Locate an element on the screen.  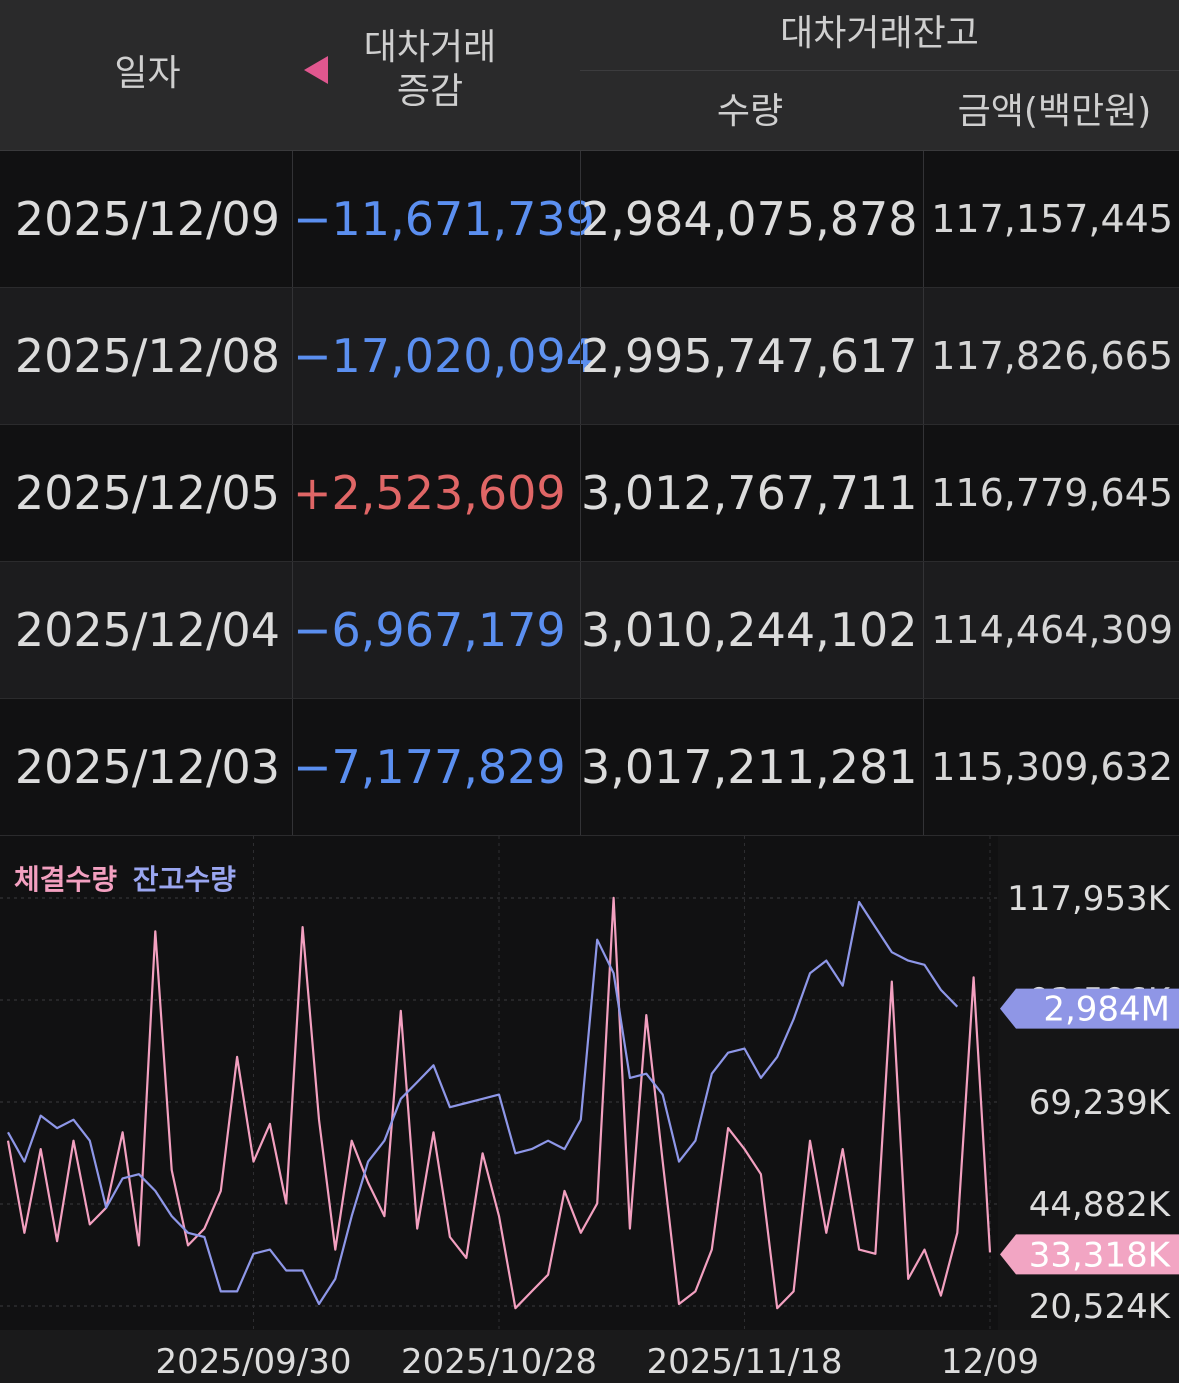
cell-amount: 114,464,309 is located at coordinates (1051, 630).